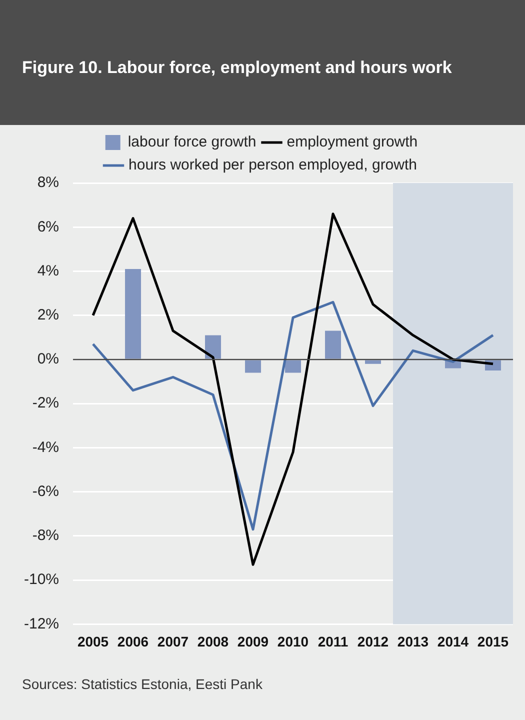 This screenshot has height=720, width=525. I want to click on x-tick-label: 2007, so click(173, 641).